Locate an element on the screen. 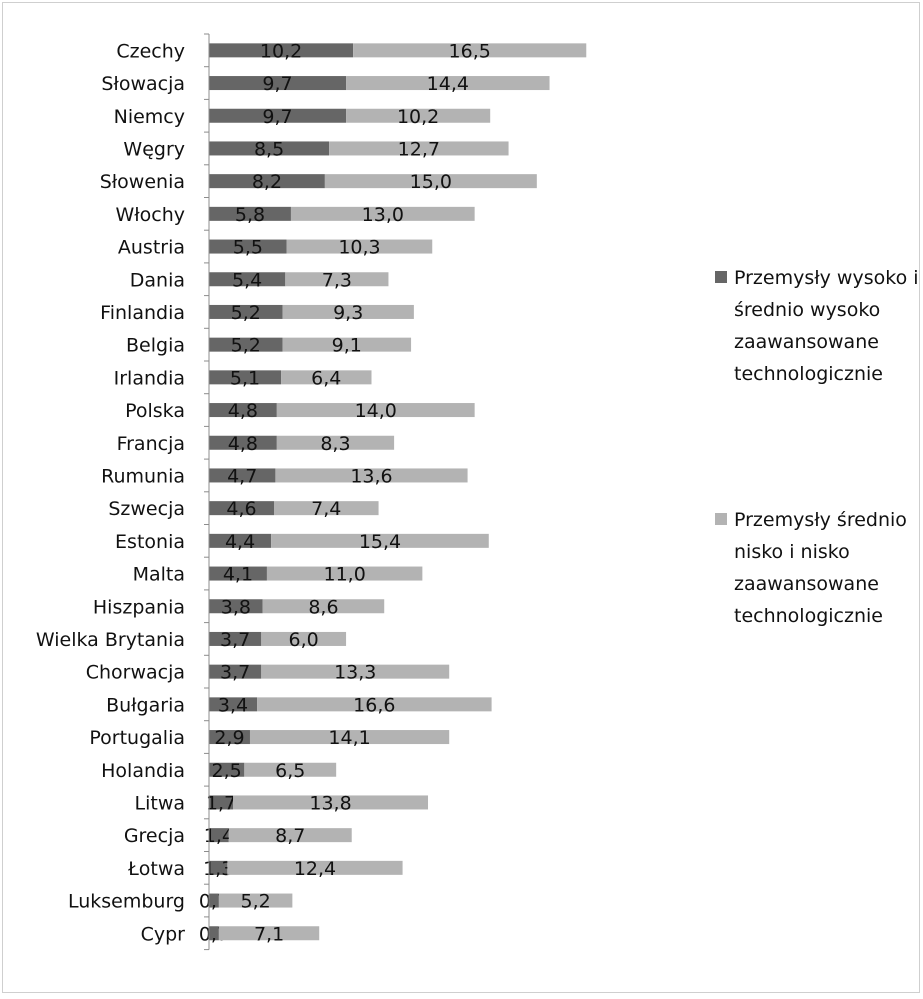 Image resolution: width=923 pixels, height=999 pixels. data-label-high-tech: 4,8 is located at coordinates (243, 444).